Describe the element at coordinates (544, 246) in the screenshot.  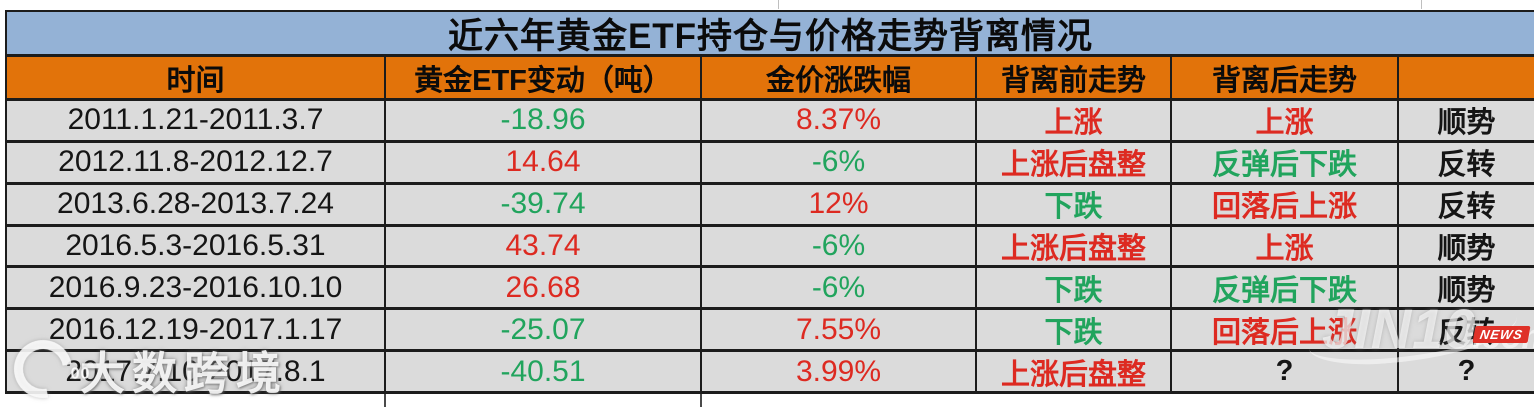
I see `cell-etf-change: 43.74` at that location.